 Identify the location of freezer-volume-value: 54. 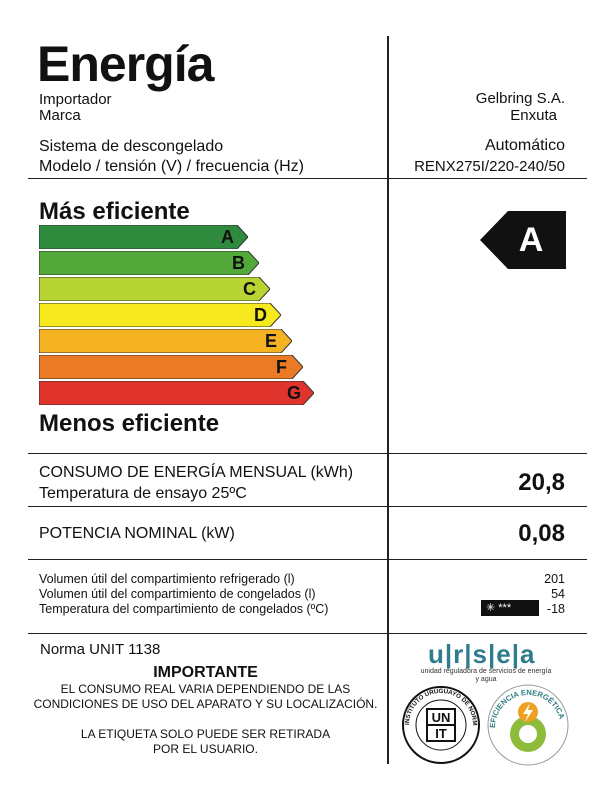
(558, 594).